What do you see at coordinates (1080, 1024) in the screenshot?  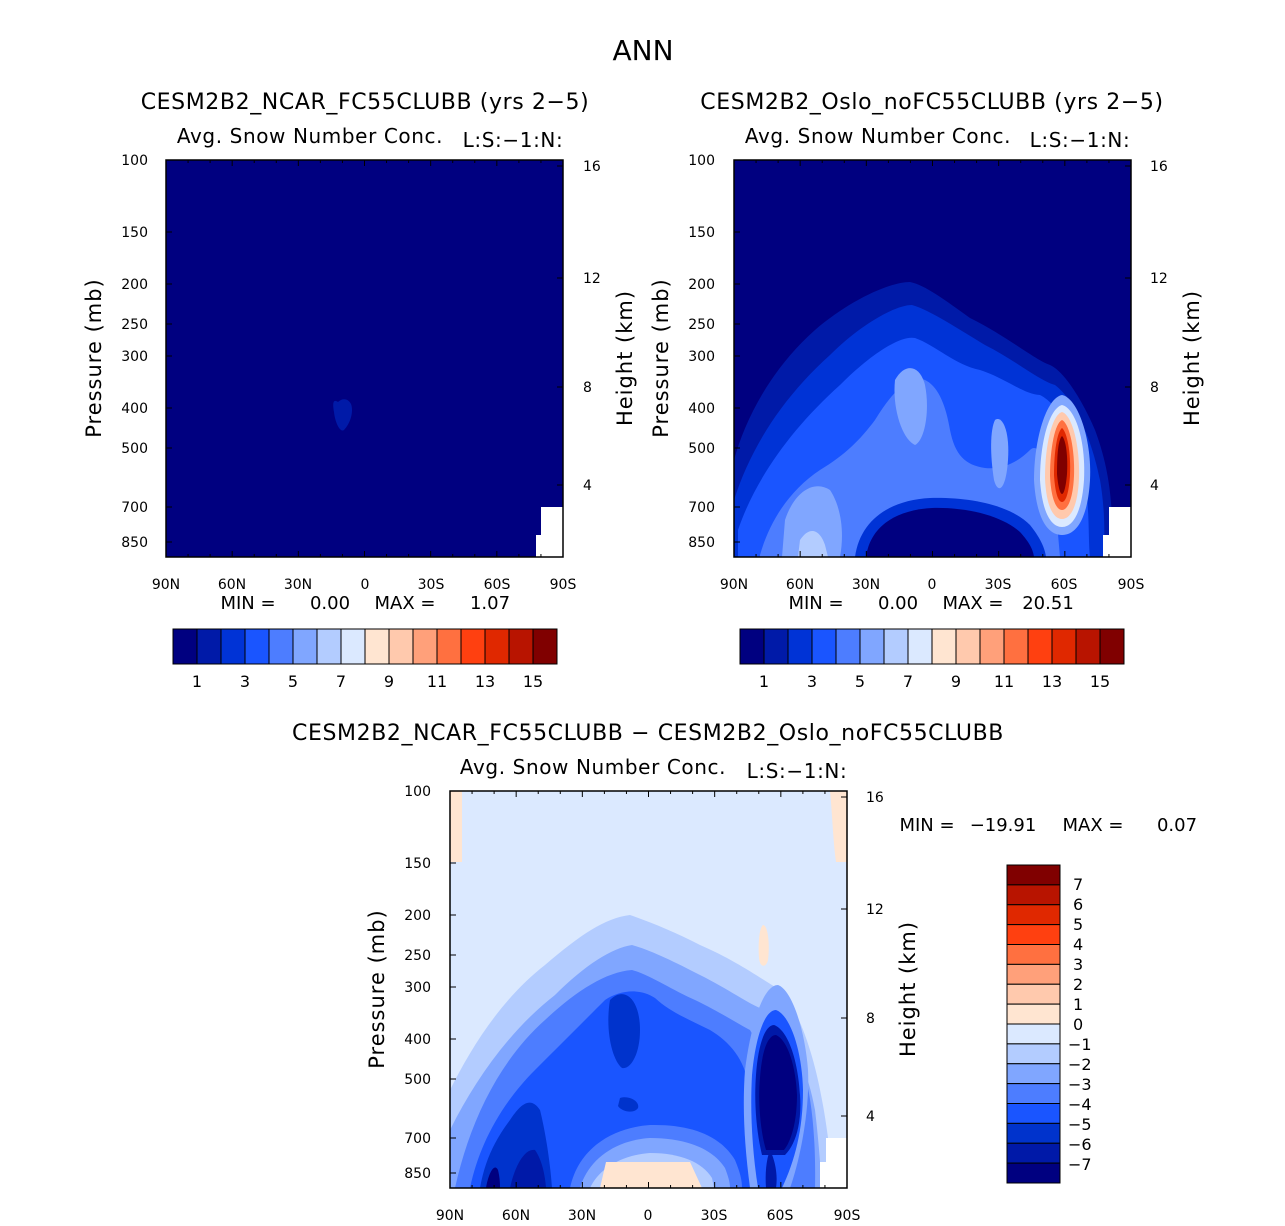 I see `colorbar-labels: 7 6 5 4 3 2 1 0 −1 −2 −3 −4 −5 −6 −7` at bounding box center [1080, 1024].